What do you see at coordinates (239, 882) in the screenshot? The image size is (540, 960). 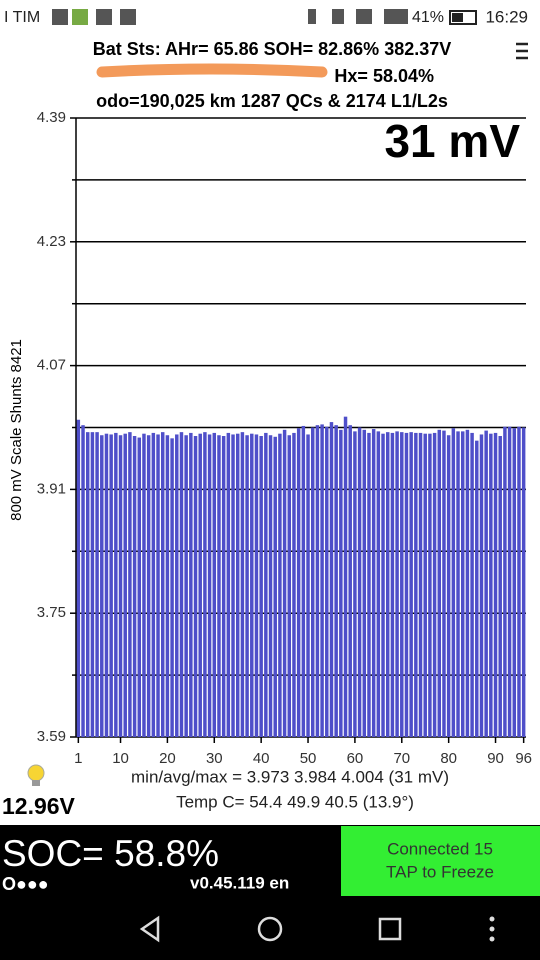 I see `version: v0.45.119 en` at bounding box center [239, 882].